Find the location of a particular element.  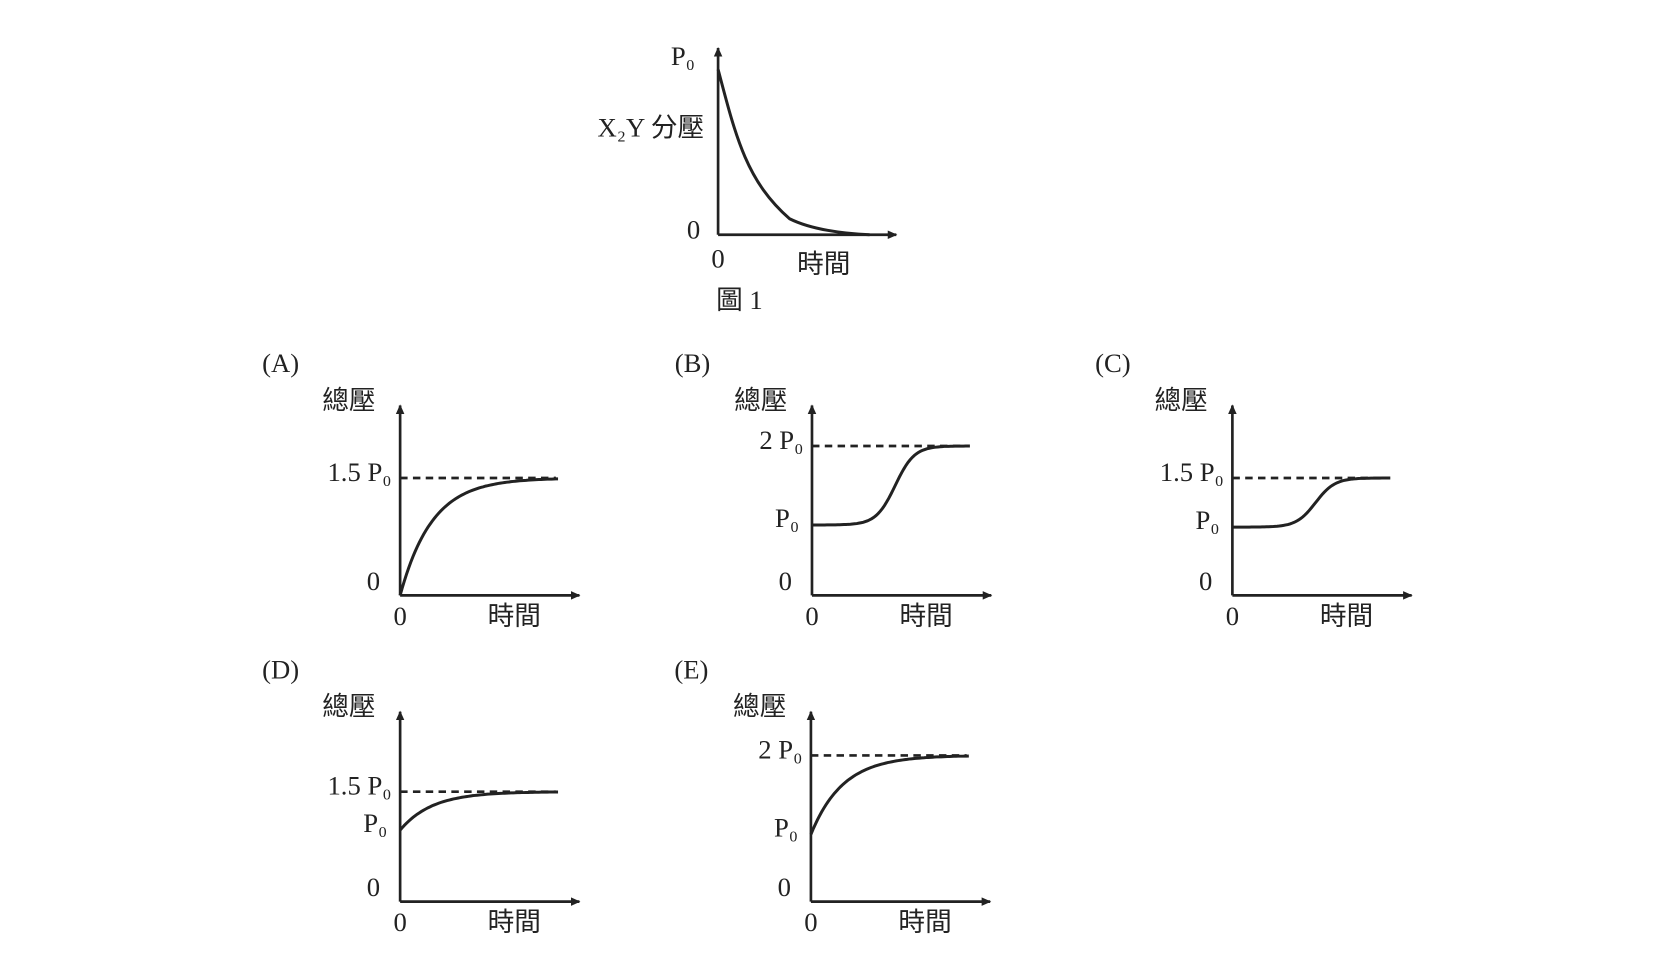

decay-curve is located at coordinates (793, 152).